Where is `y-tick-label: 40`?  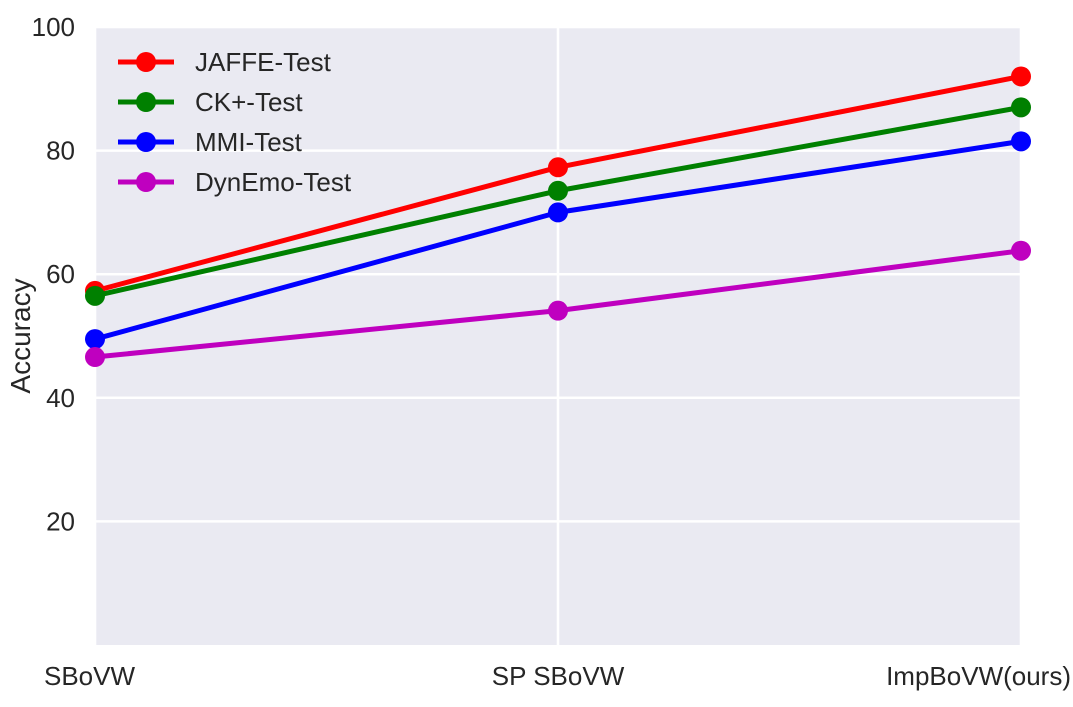 y-tick-label: 40 is located at coordinates (60, 398).